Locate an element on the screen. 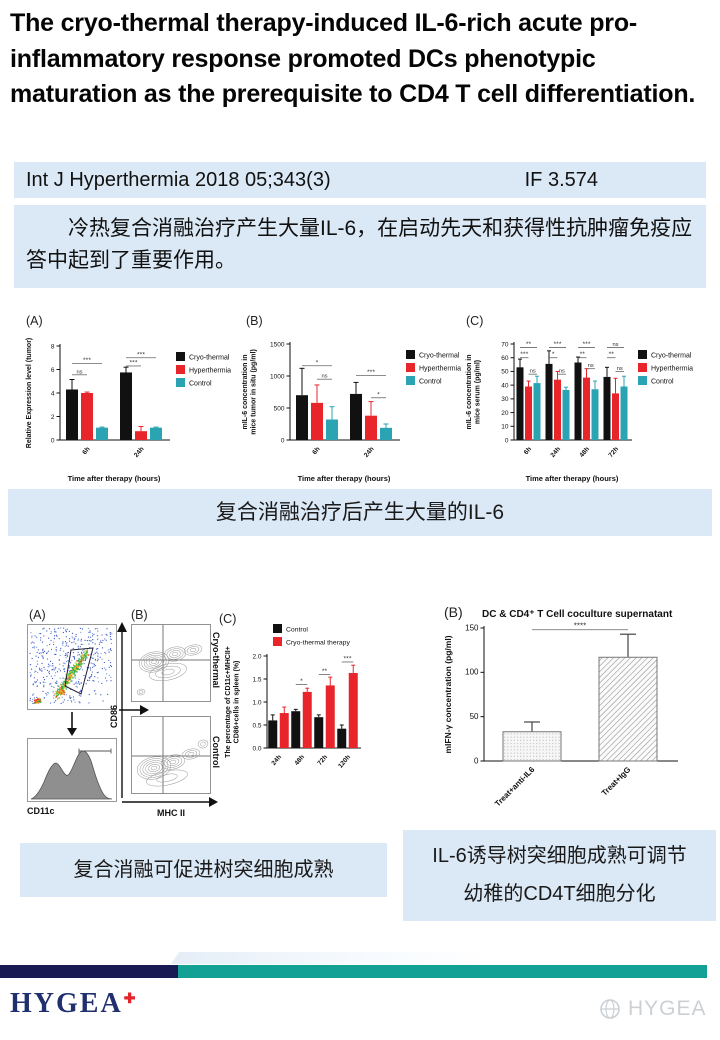 The width and height of the screenshot is (720, 1040). svg-text: Treat+anti-IL6 is located at coordinates (515, 787).